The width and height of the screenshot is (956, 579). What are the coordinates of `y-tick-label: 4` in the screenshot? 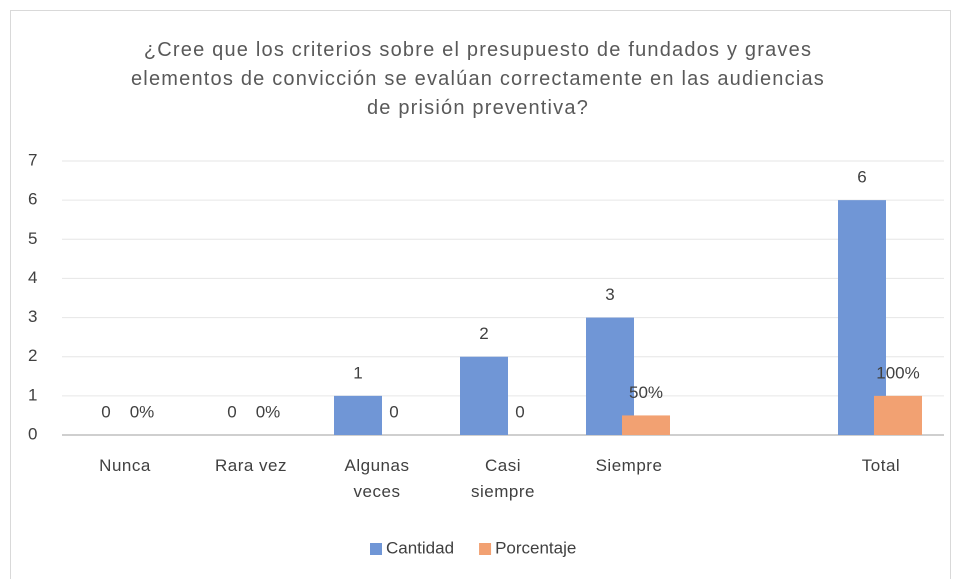 It's located at (32, 277).